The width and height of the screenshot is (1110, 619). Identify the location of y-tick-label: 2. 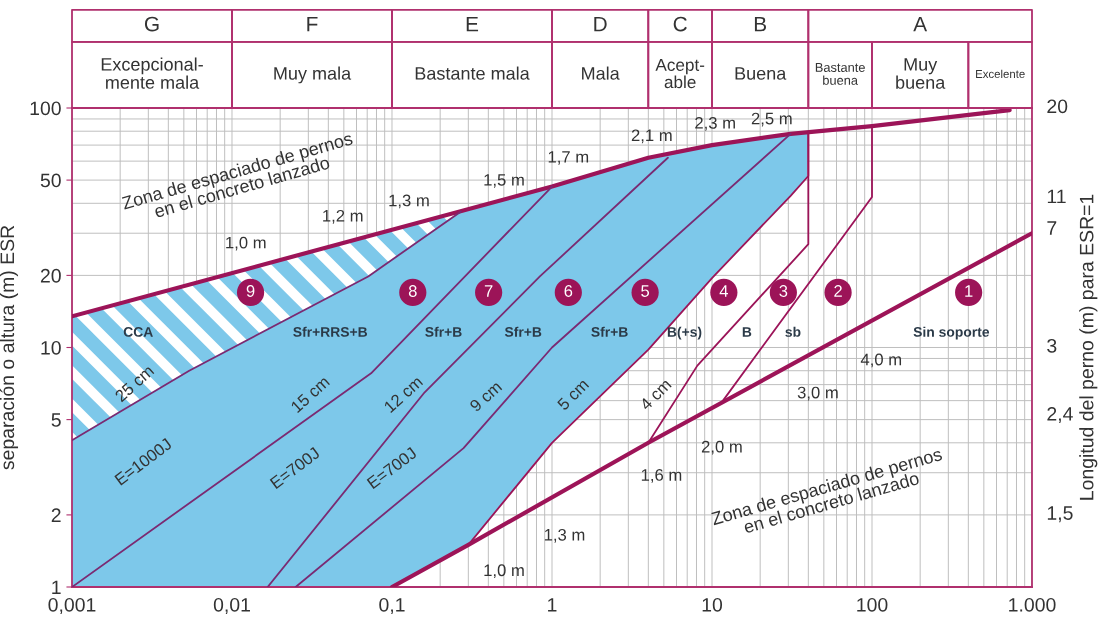
(56, 515).